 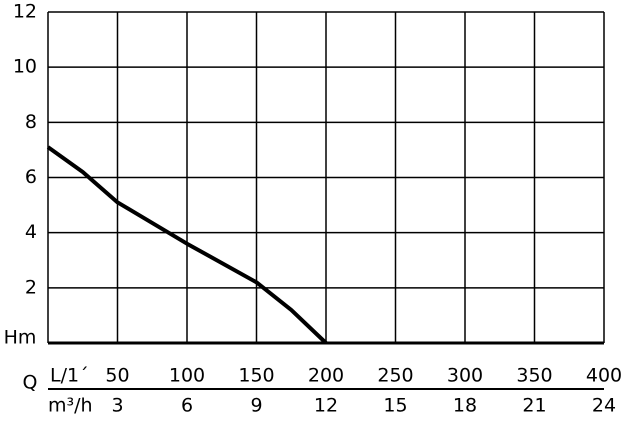 I want to click on x-tick-label: 300, so click(x=465, y=376).